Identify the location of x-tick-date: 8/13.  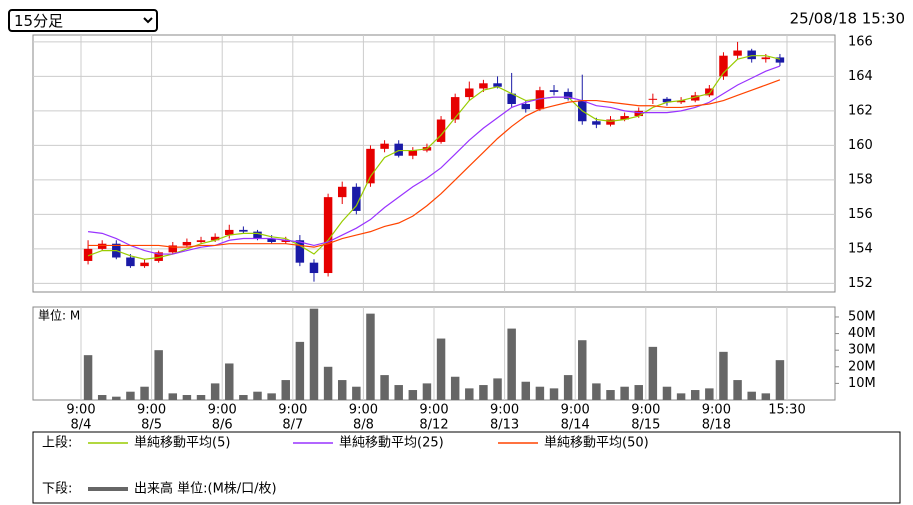
(504, 425).